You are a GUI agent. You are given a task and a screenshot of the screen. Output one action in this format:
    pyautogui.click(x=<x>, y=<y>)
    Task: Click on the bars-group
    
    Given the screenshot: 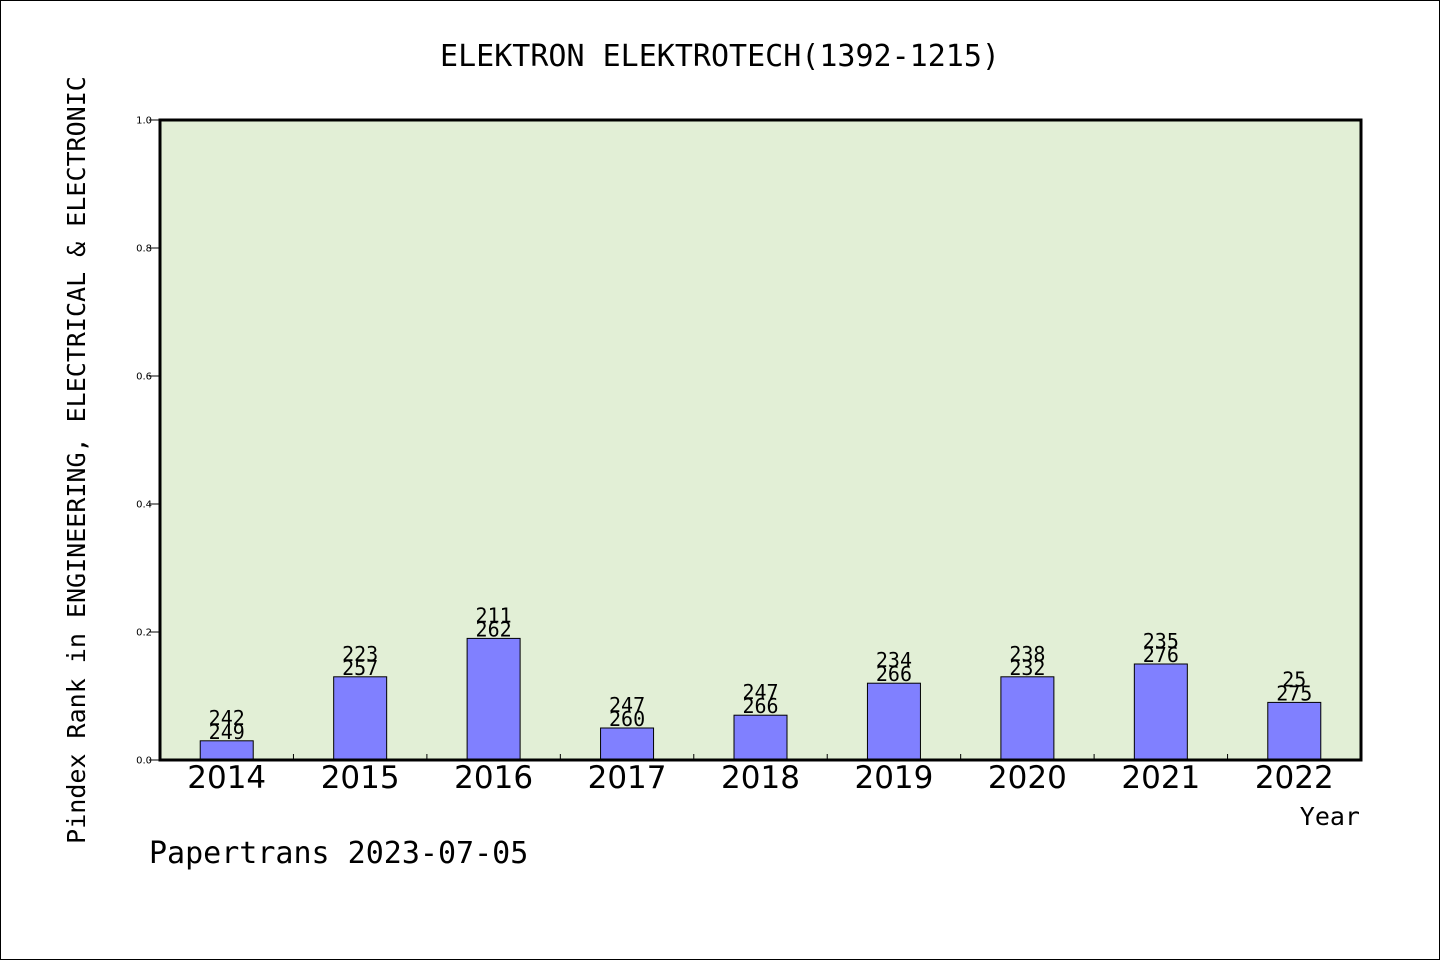 What is the action you would take?
    pyautogui.click(x=760, y=699)
    